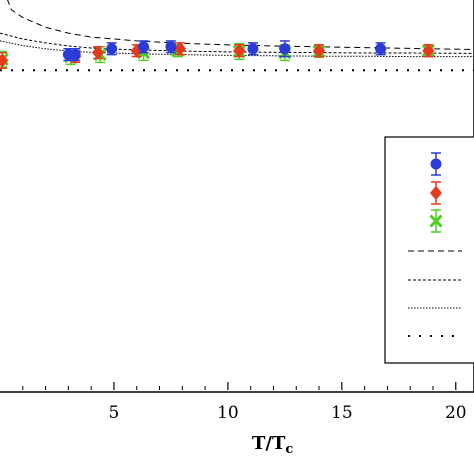 Image resolution: width=474 pixels, height=474 pixels. I want to click on x-axis-title-main: T/T, so click(269, 443).